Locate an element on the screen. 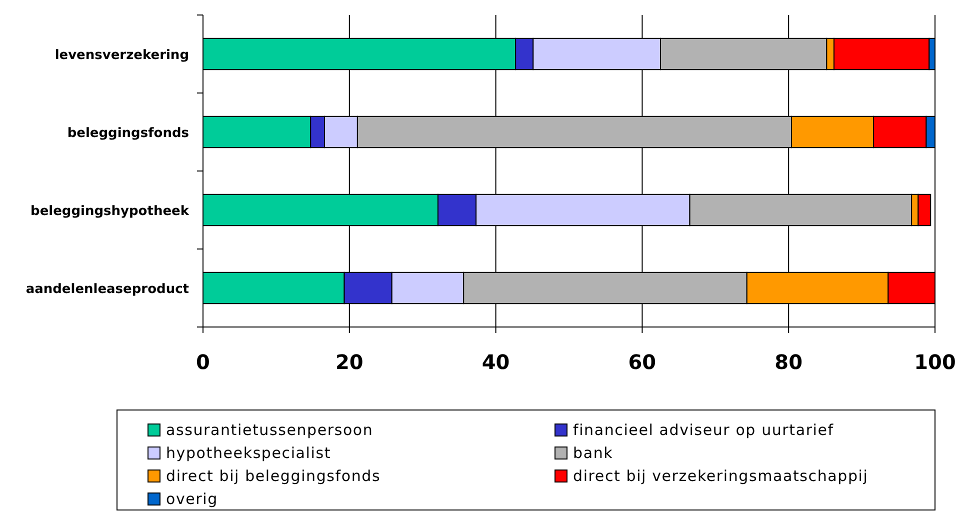 This screenshot has height=511, width=955. y-tick-label: levensverzekering is located at coordinates (121, 55).